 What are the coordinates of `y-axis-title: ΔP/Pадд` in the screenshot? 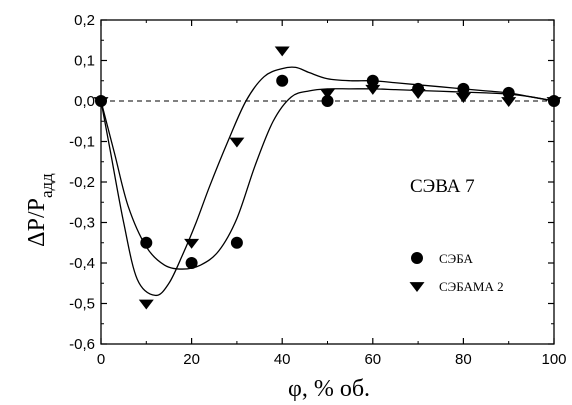 It's located at (40, 210).